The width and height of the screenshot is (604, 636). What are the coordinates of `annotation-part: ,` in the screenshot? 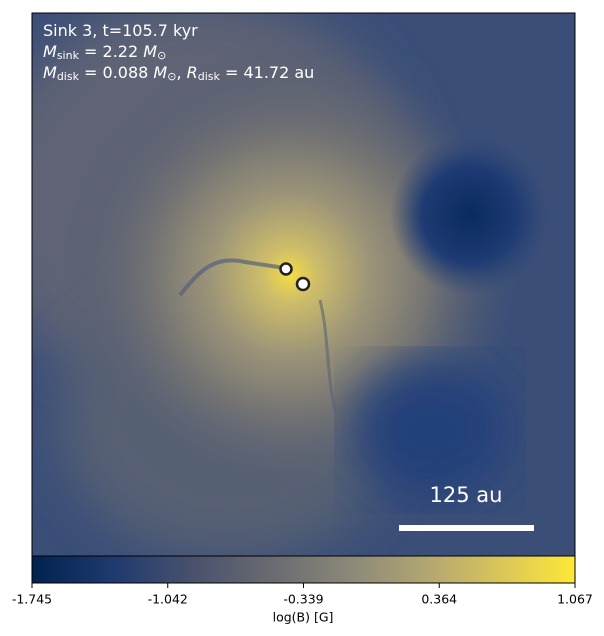 It's located at (181, 72).